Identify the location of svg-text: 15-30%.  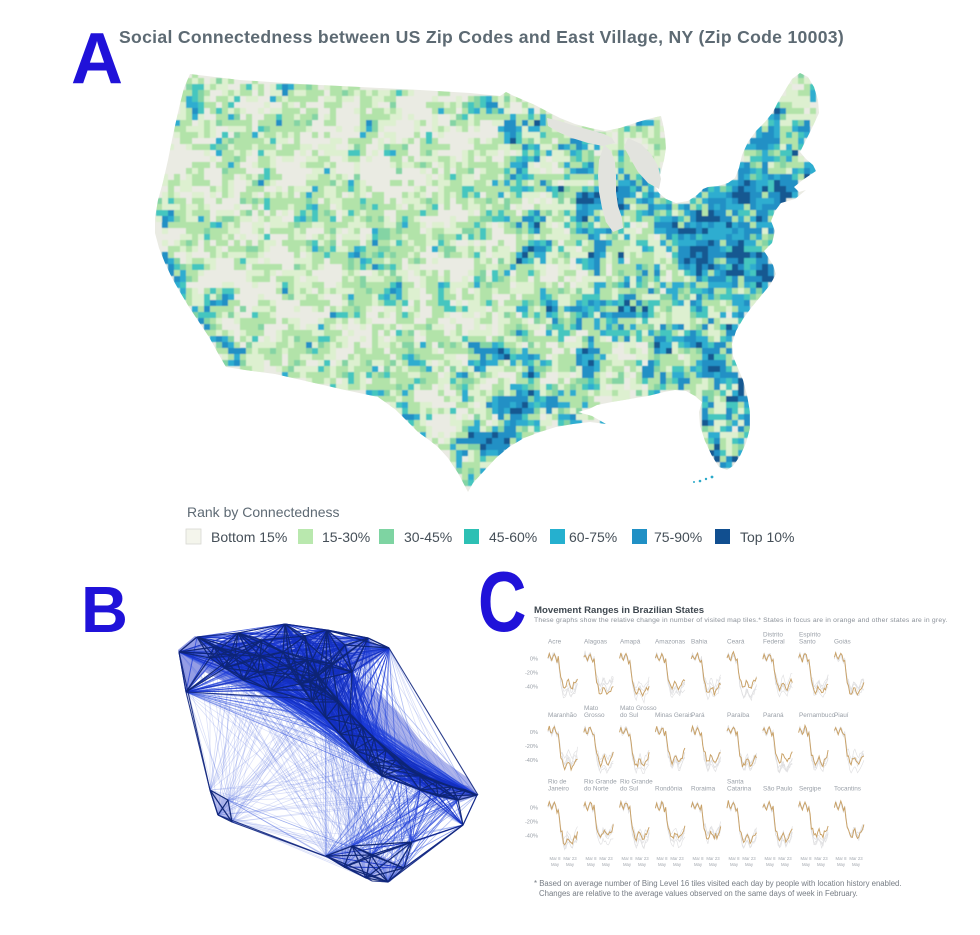
(346, 537).